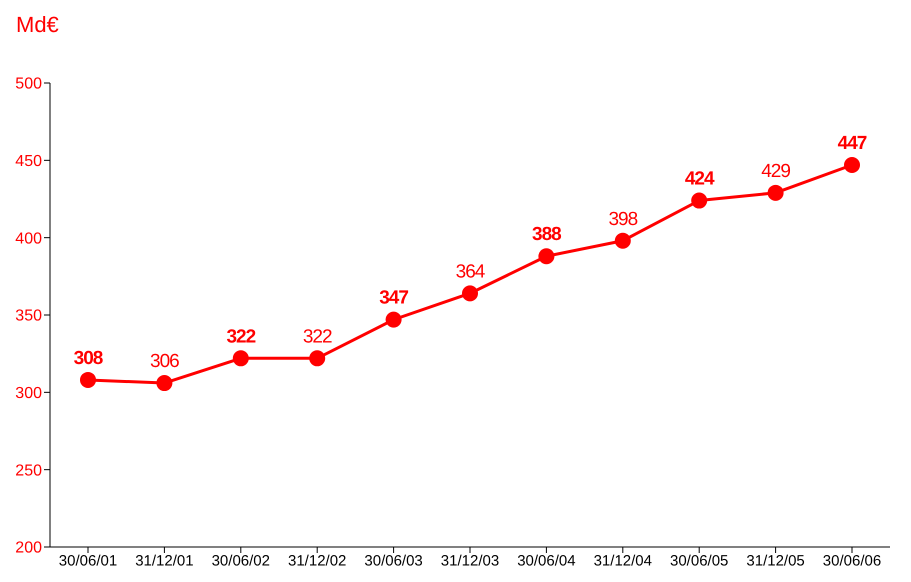  Describe the element at coordinates (699, 561) in the screenshot. I see `x-tick-label: 30/06/05` at that location.